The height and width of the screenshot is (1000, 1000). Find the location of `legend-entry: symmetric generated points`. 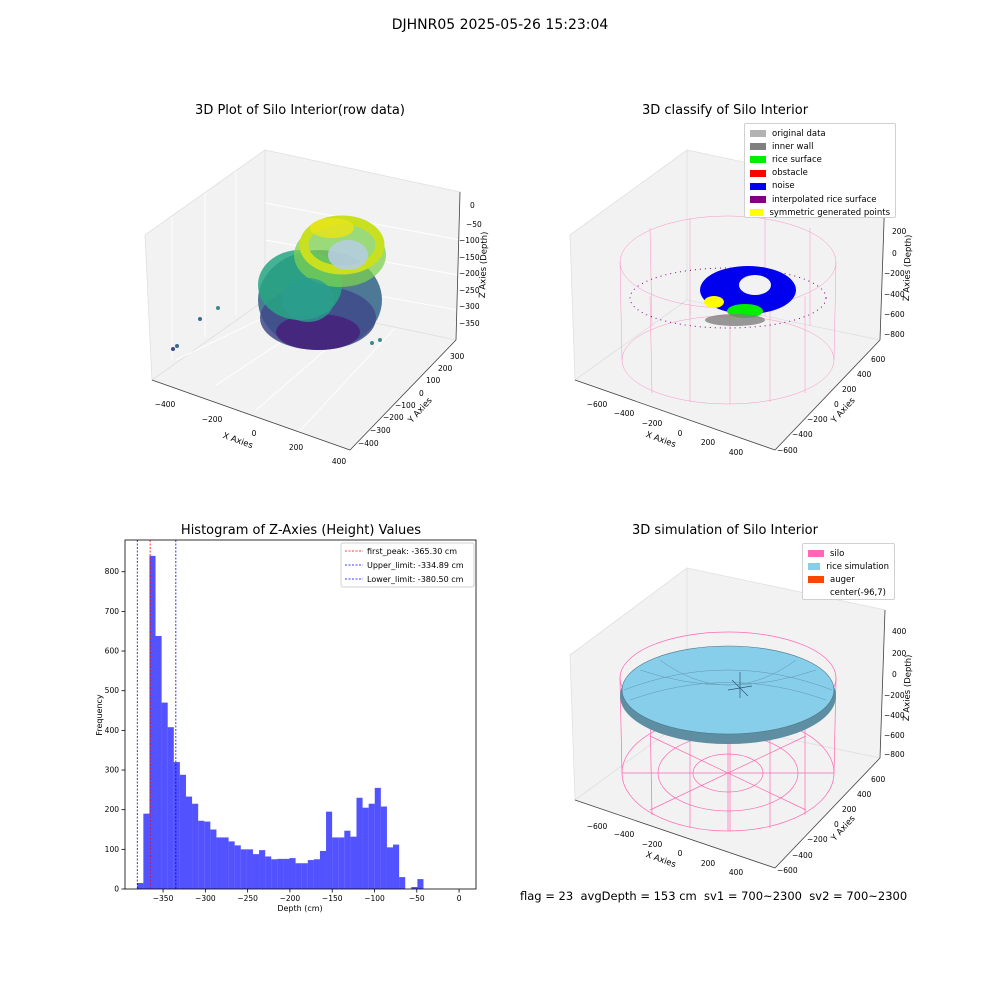

legend-entry: symmetric generated points is located at coordinates (820, 212).